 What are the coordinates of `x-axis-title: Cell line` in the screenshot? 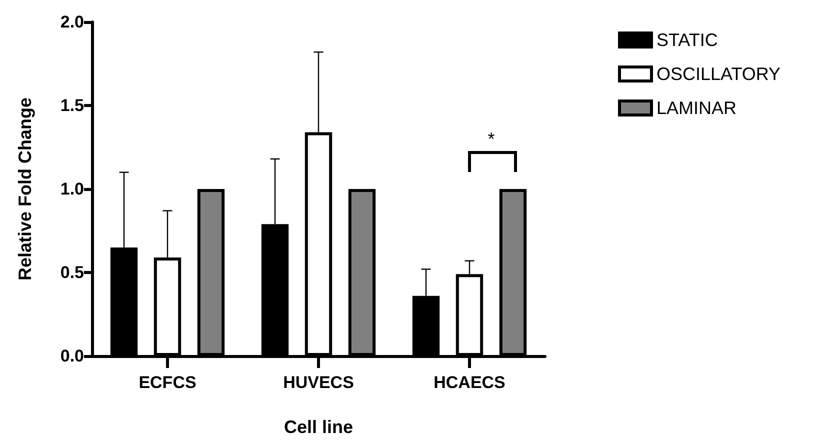 It's located at (319, 427).